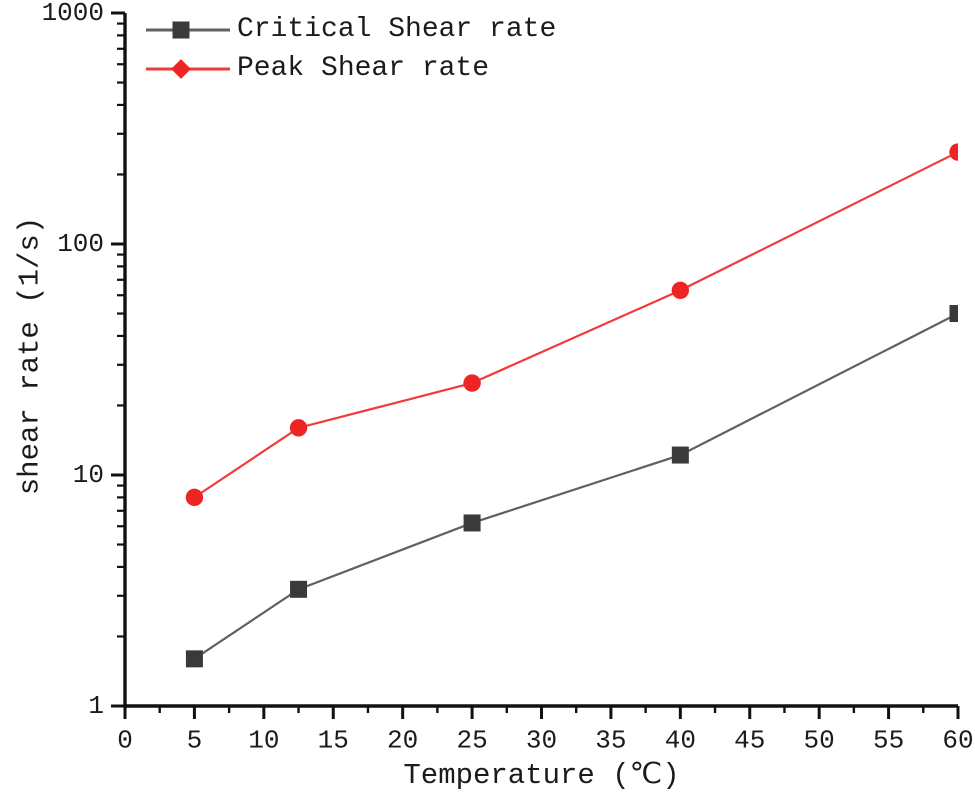 This screenshot has width=975, height=810. I want to click on x-tick-label: 45, so click(749, 741).